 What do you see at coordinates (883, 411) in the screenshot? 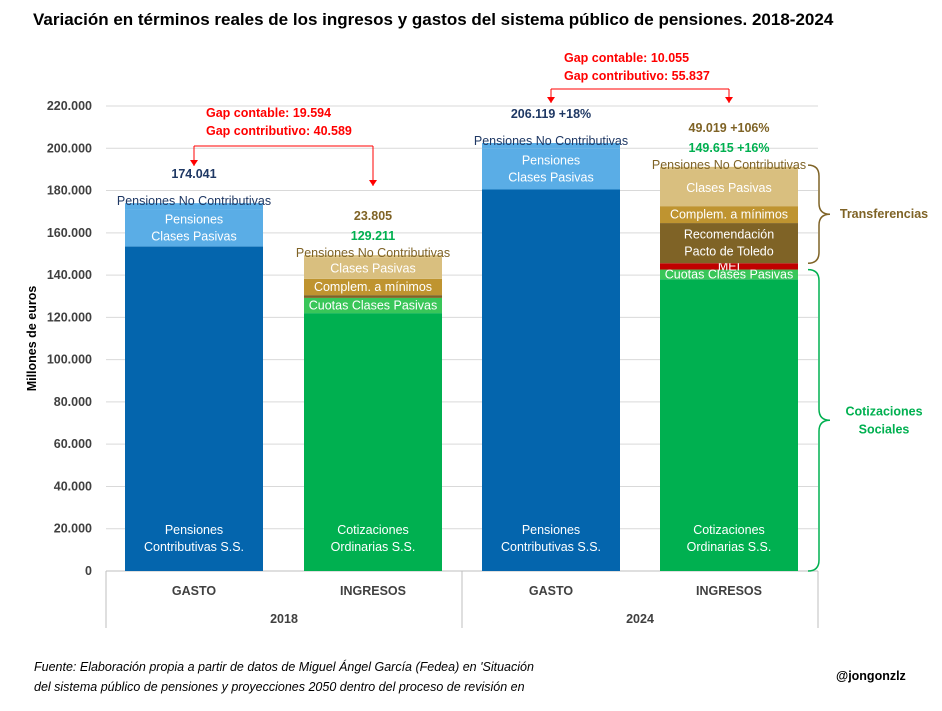
I see `brace-label: Cotizaciones` at bounding box center [883, 411].